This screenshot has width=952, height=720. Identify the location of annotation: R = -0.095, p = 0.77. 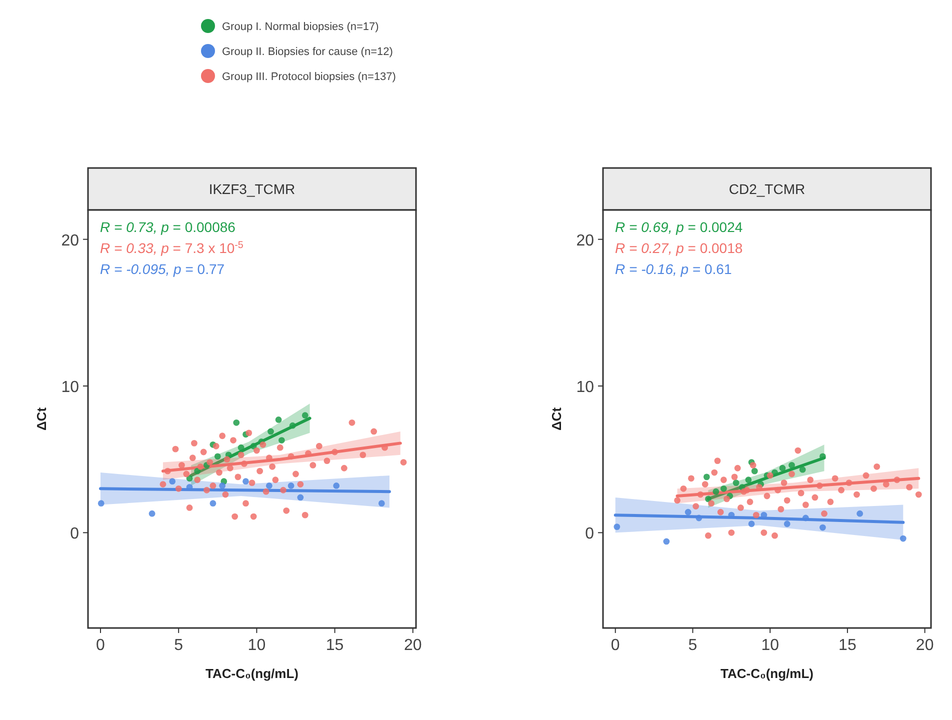
(162, 269).